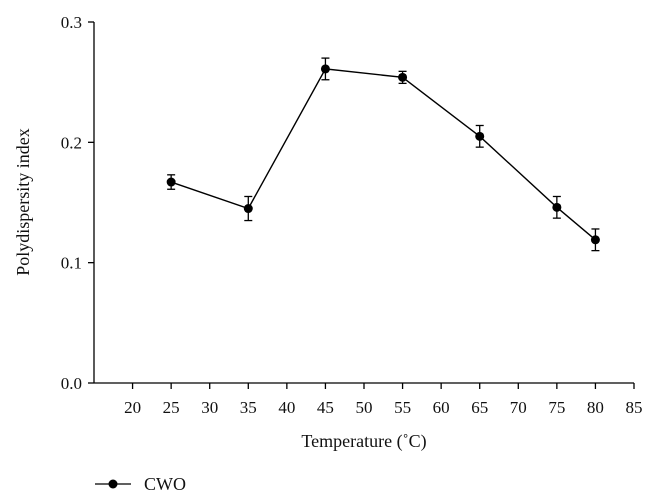  I want to click on y-tick-label: 0.3, so click(71, 22).